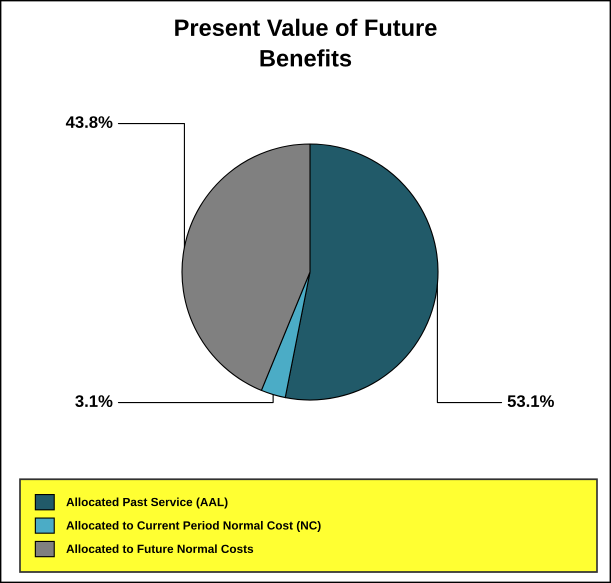 Image resolution: width=611 pixels, height=583 pixels. What do you see at coordinates (531, 401) in the screenshot?
I see `data-label: 53.1%` at bounding box center [531, 401].